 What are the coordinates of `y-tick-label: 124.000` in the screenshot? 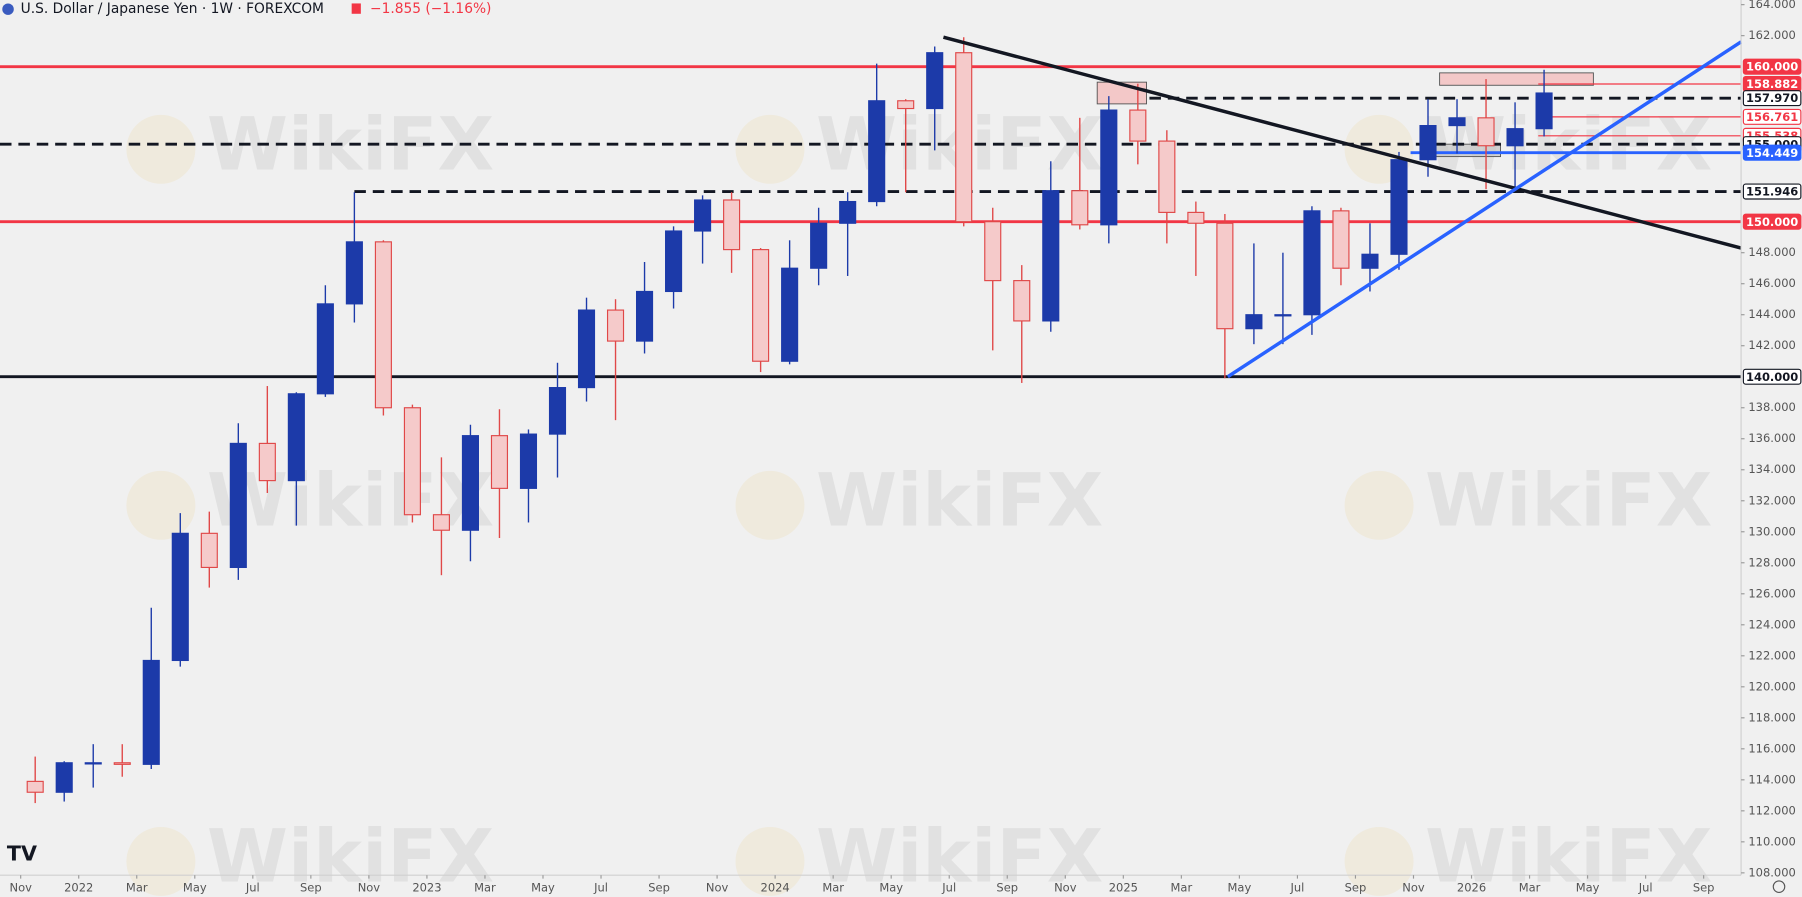 It's located at (1771, 624).